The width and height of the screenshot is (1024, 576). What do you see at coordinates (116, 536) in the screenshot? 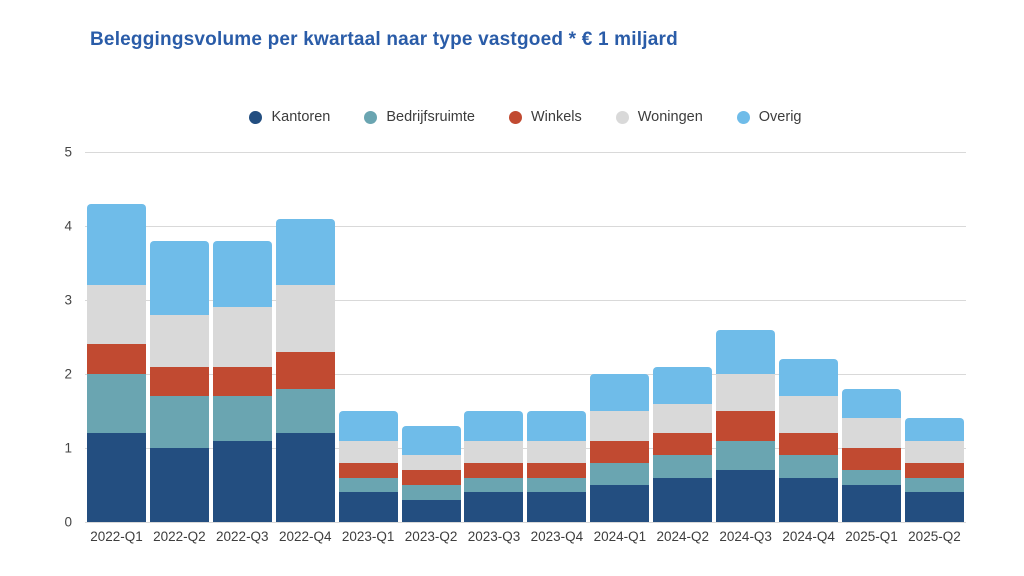
I see `x-axis-label: 2022-Q1` at bounding box center [116, 536].